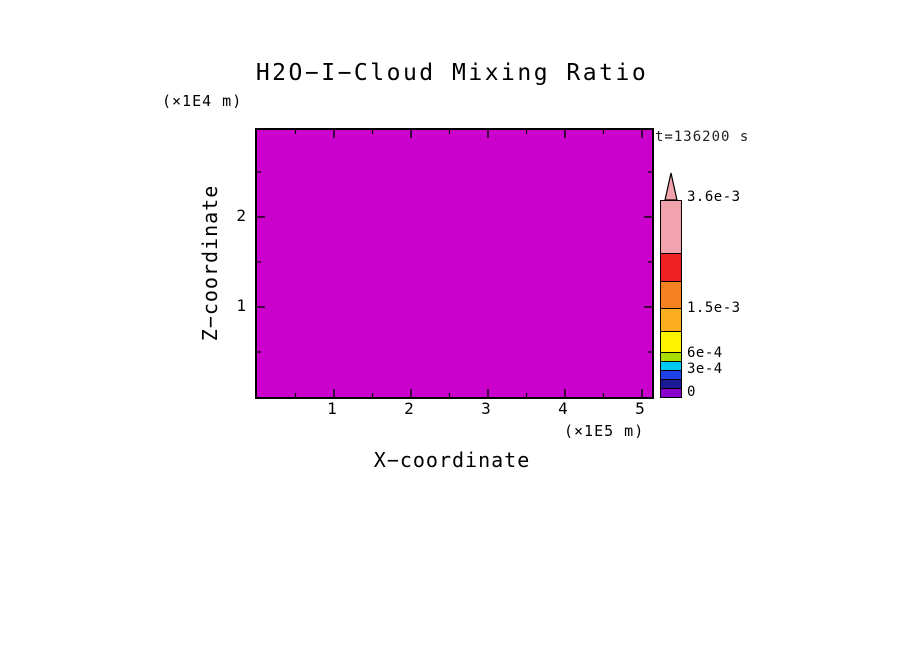 The height and width of the screenshot is (654, 904). Describe the element at coordinates (714, 308) in the screenshot. I see `colorbar-label: 1.5e-3` at that location.